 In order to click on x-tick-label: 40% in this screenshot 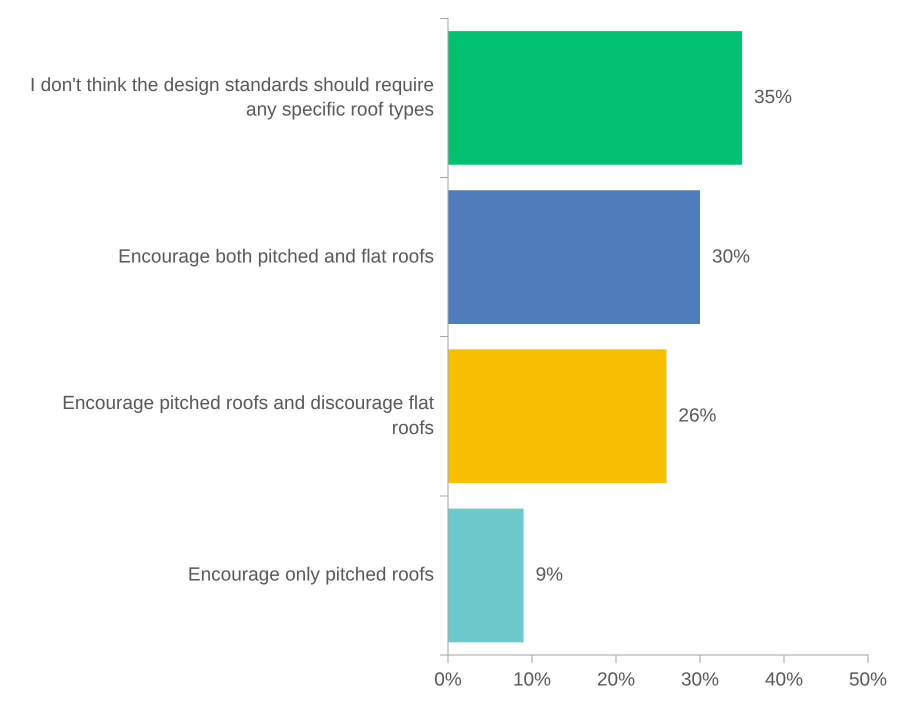, I will do `click(784, 680)`.